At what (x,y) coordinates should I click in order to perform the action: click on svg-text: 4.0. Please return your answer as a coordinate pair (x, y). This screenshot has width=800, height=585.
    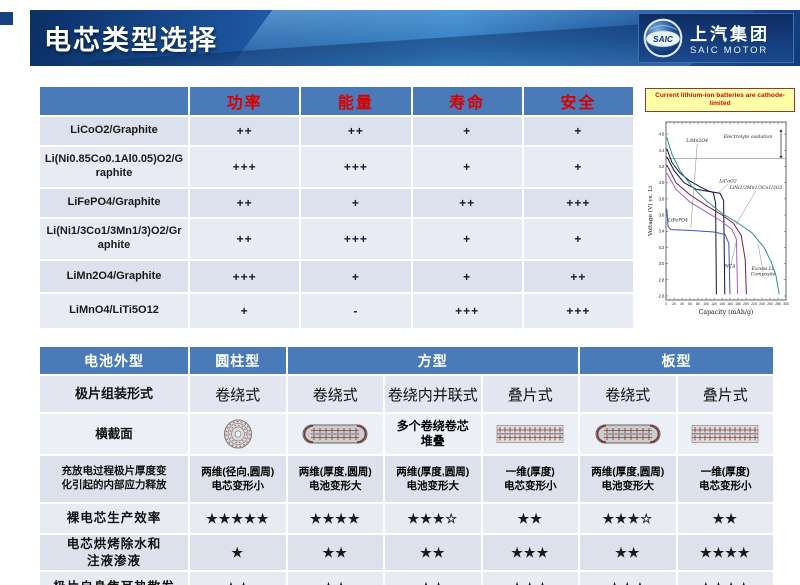
    Looking at the image, I should click on (662, 182).